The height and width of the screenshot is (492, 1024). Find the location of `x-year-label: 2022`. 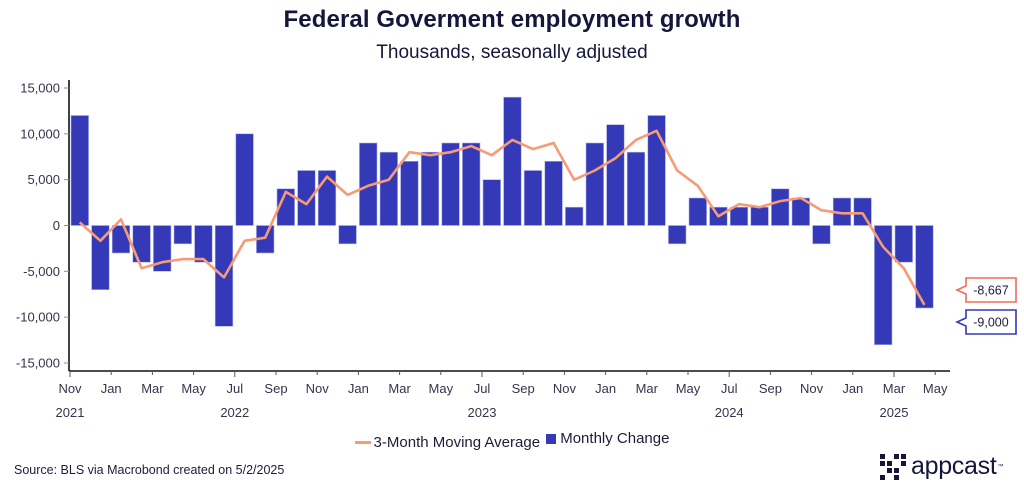

x-year-label: 2022 is located at coordinates (234, 412).